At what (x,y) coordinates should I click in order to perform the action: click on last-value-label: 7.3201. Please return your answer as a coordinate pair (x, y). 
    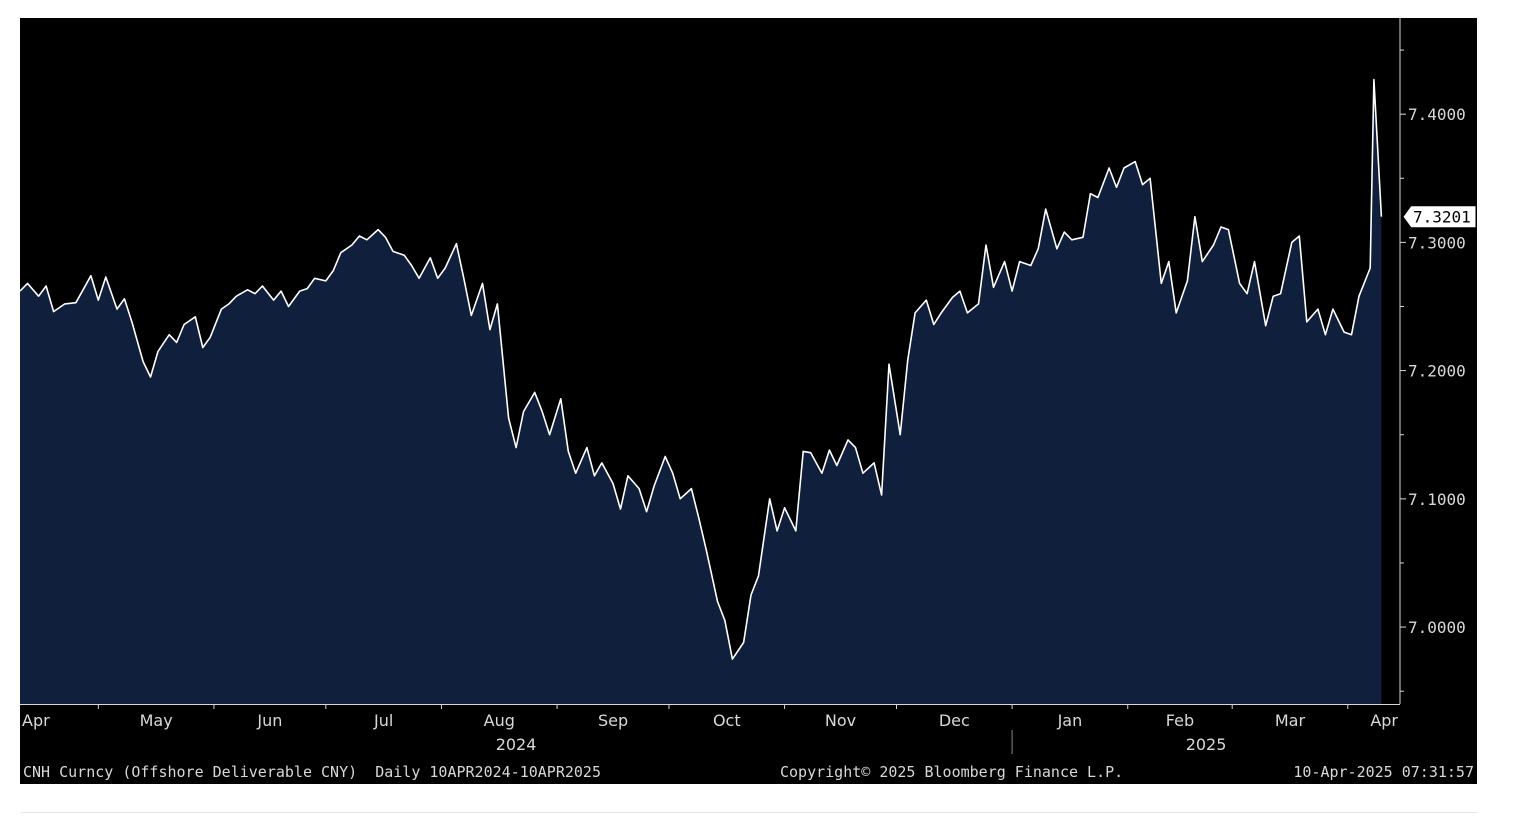
    Looking at the image, I should click on (1442, 217).